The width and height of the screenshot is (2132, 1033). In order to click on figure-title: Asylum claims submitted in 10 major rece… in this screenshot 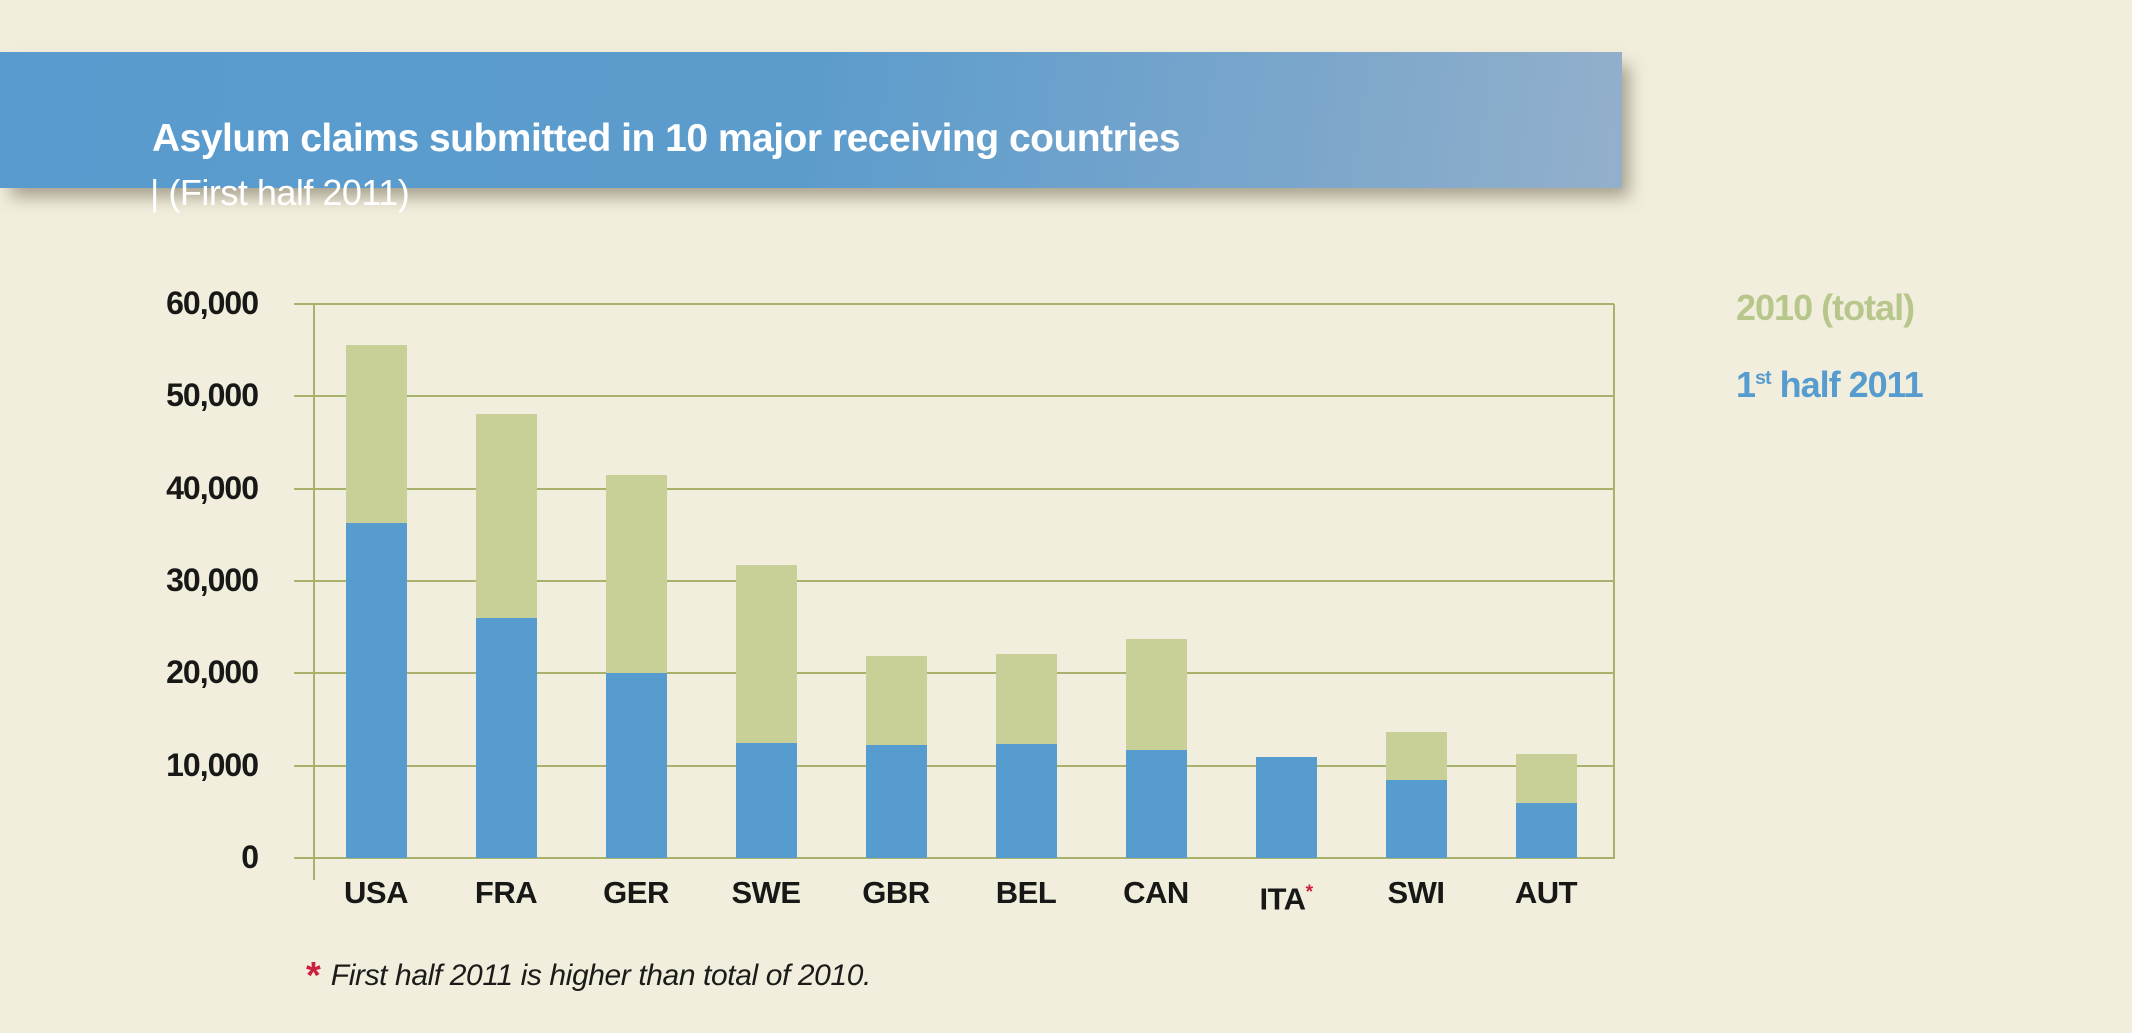, I will do `click(666, 138)`.